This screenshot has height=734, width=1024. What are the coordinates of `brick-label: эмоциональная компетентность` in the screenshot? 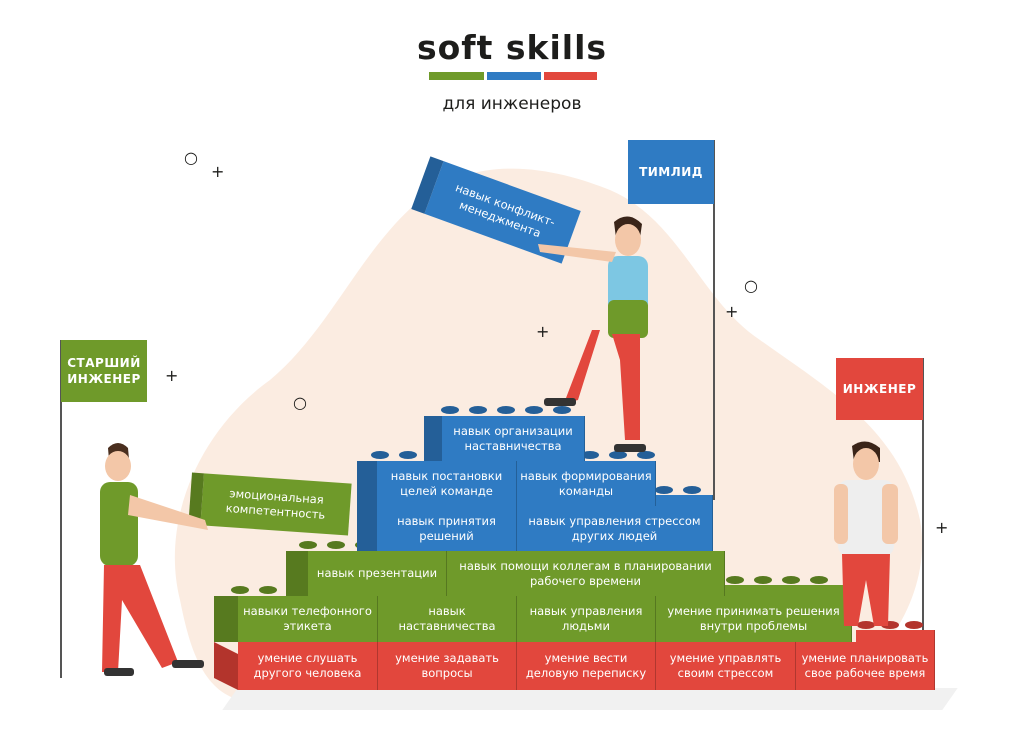 It's located at (275, 504).